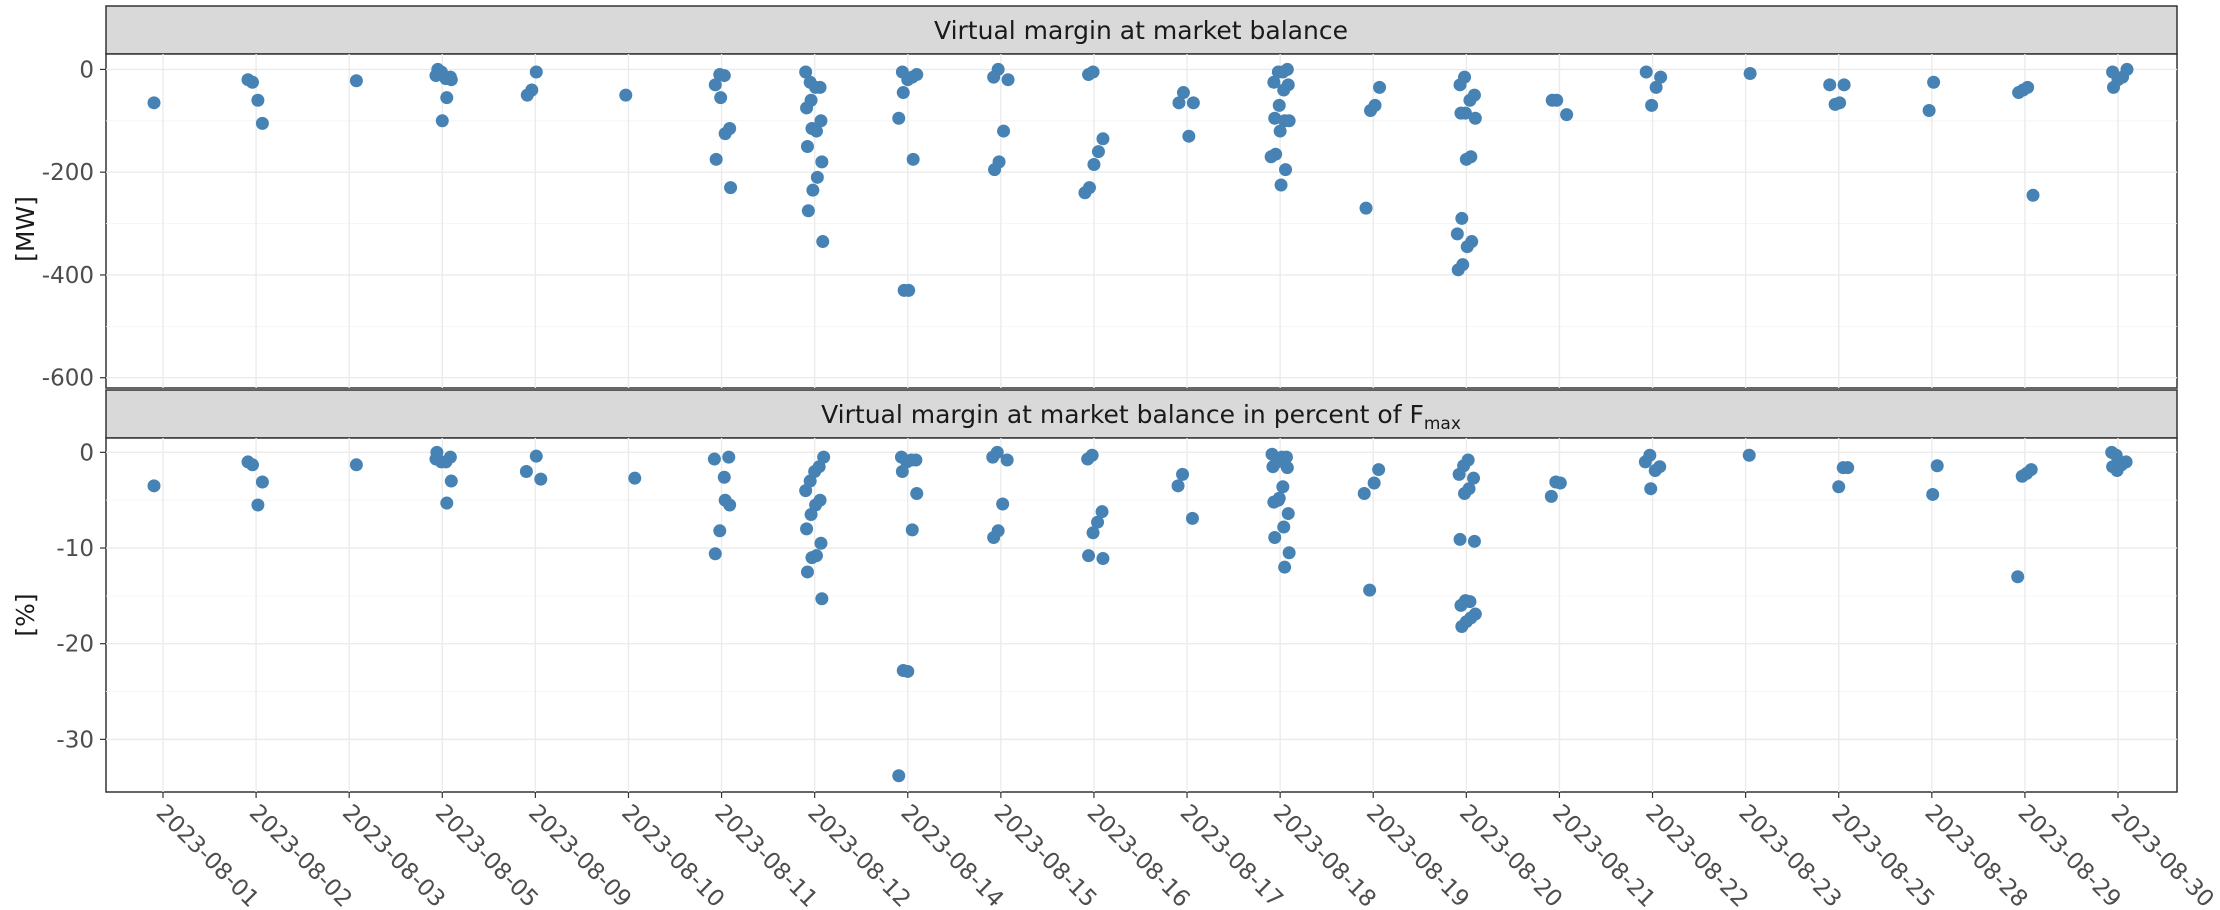 The width and height of the screenshot is (2220, 910). Describe the element at coordinates (1141, 30) in the screenshot. I see `strip-mw` at that location.